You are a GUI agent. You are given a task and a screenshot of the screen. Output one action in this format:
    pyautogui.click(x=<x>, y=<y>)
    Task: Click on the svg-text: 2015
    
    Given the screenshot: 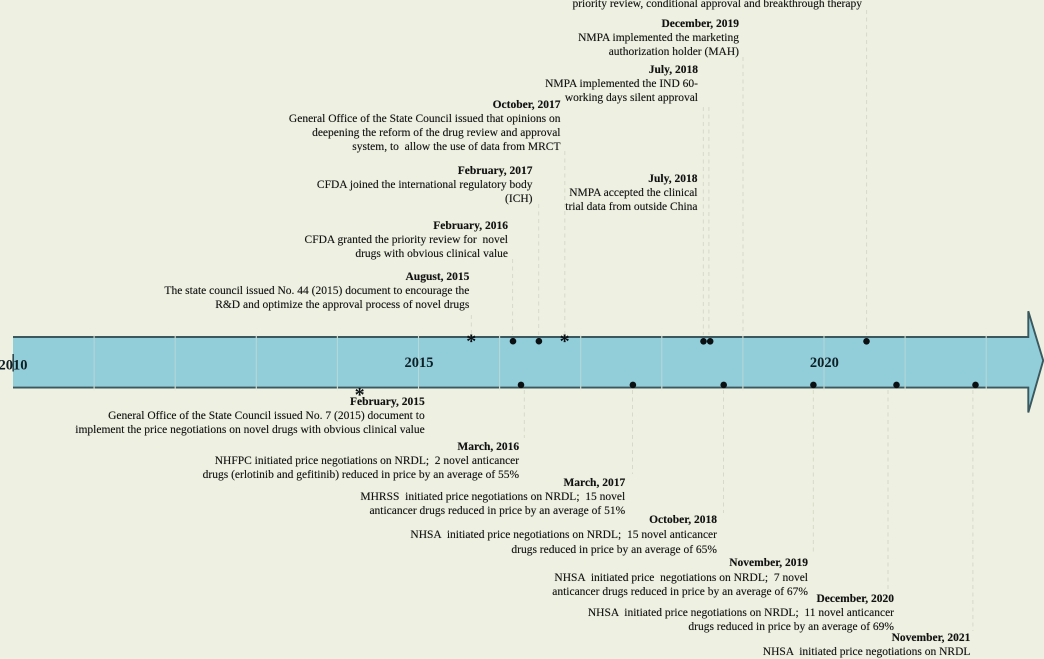 What is the action you would take?
    pyautogui.click(x=419, y=363)
    